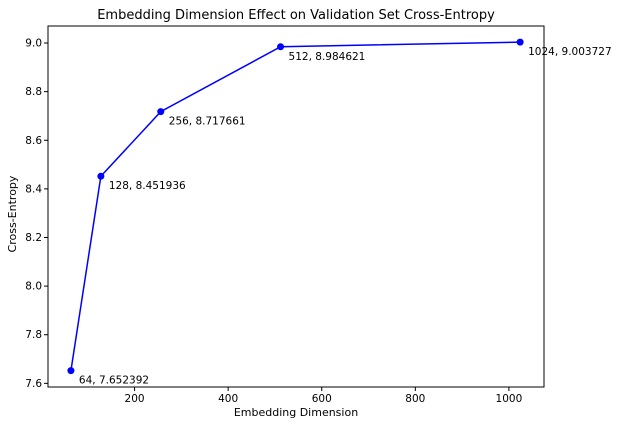 The image size is (626, 427). What do you see at coordinates (415, 399) in the screenshot?
I see `x-tick-label: 800` at bounding box center [415, 399].